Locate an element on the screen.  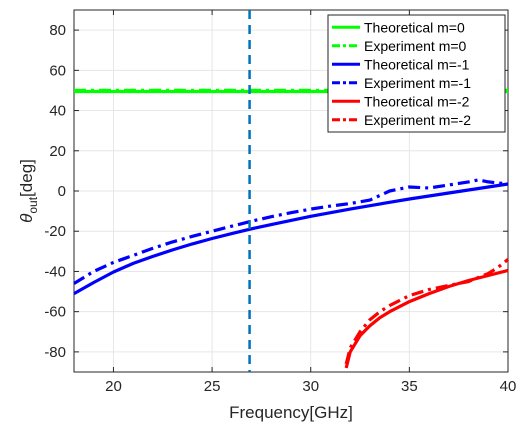
y-axis-symbol: θ is located at coordinates (26, 218).